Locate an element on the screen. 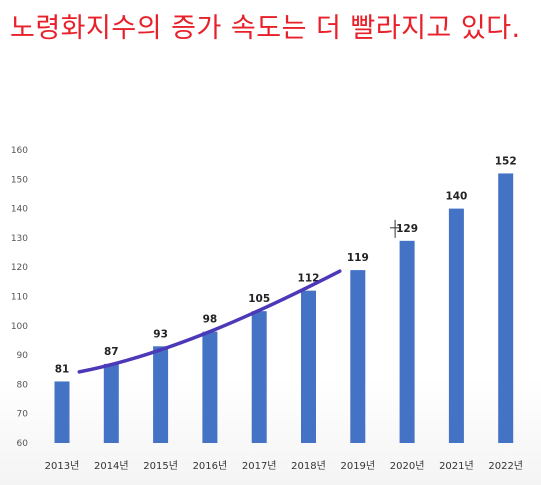 Image resolution: width=541 pixels, height=485 pixels. data-label: 98 is located at coordinates (210, 320).